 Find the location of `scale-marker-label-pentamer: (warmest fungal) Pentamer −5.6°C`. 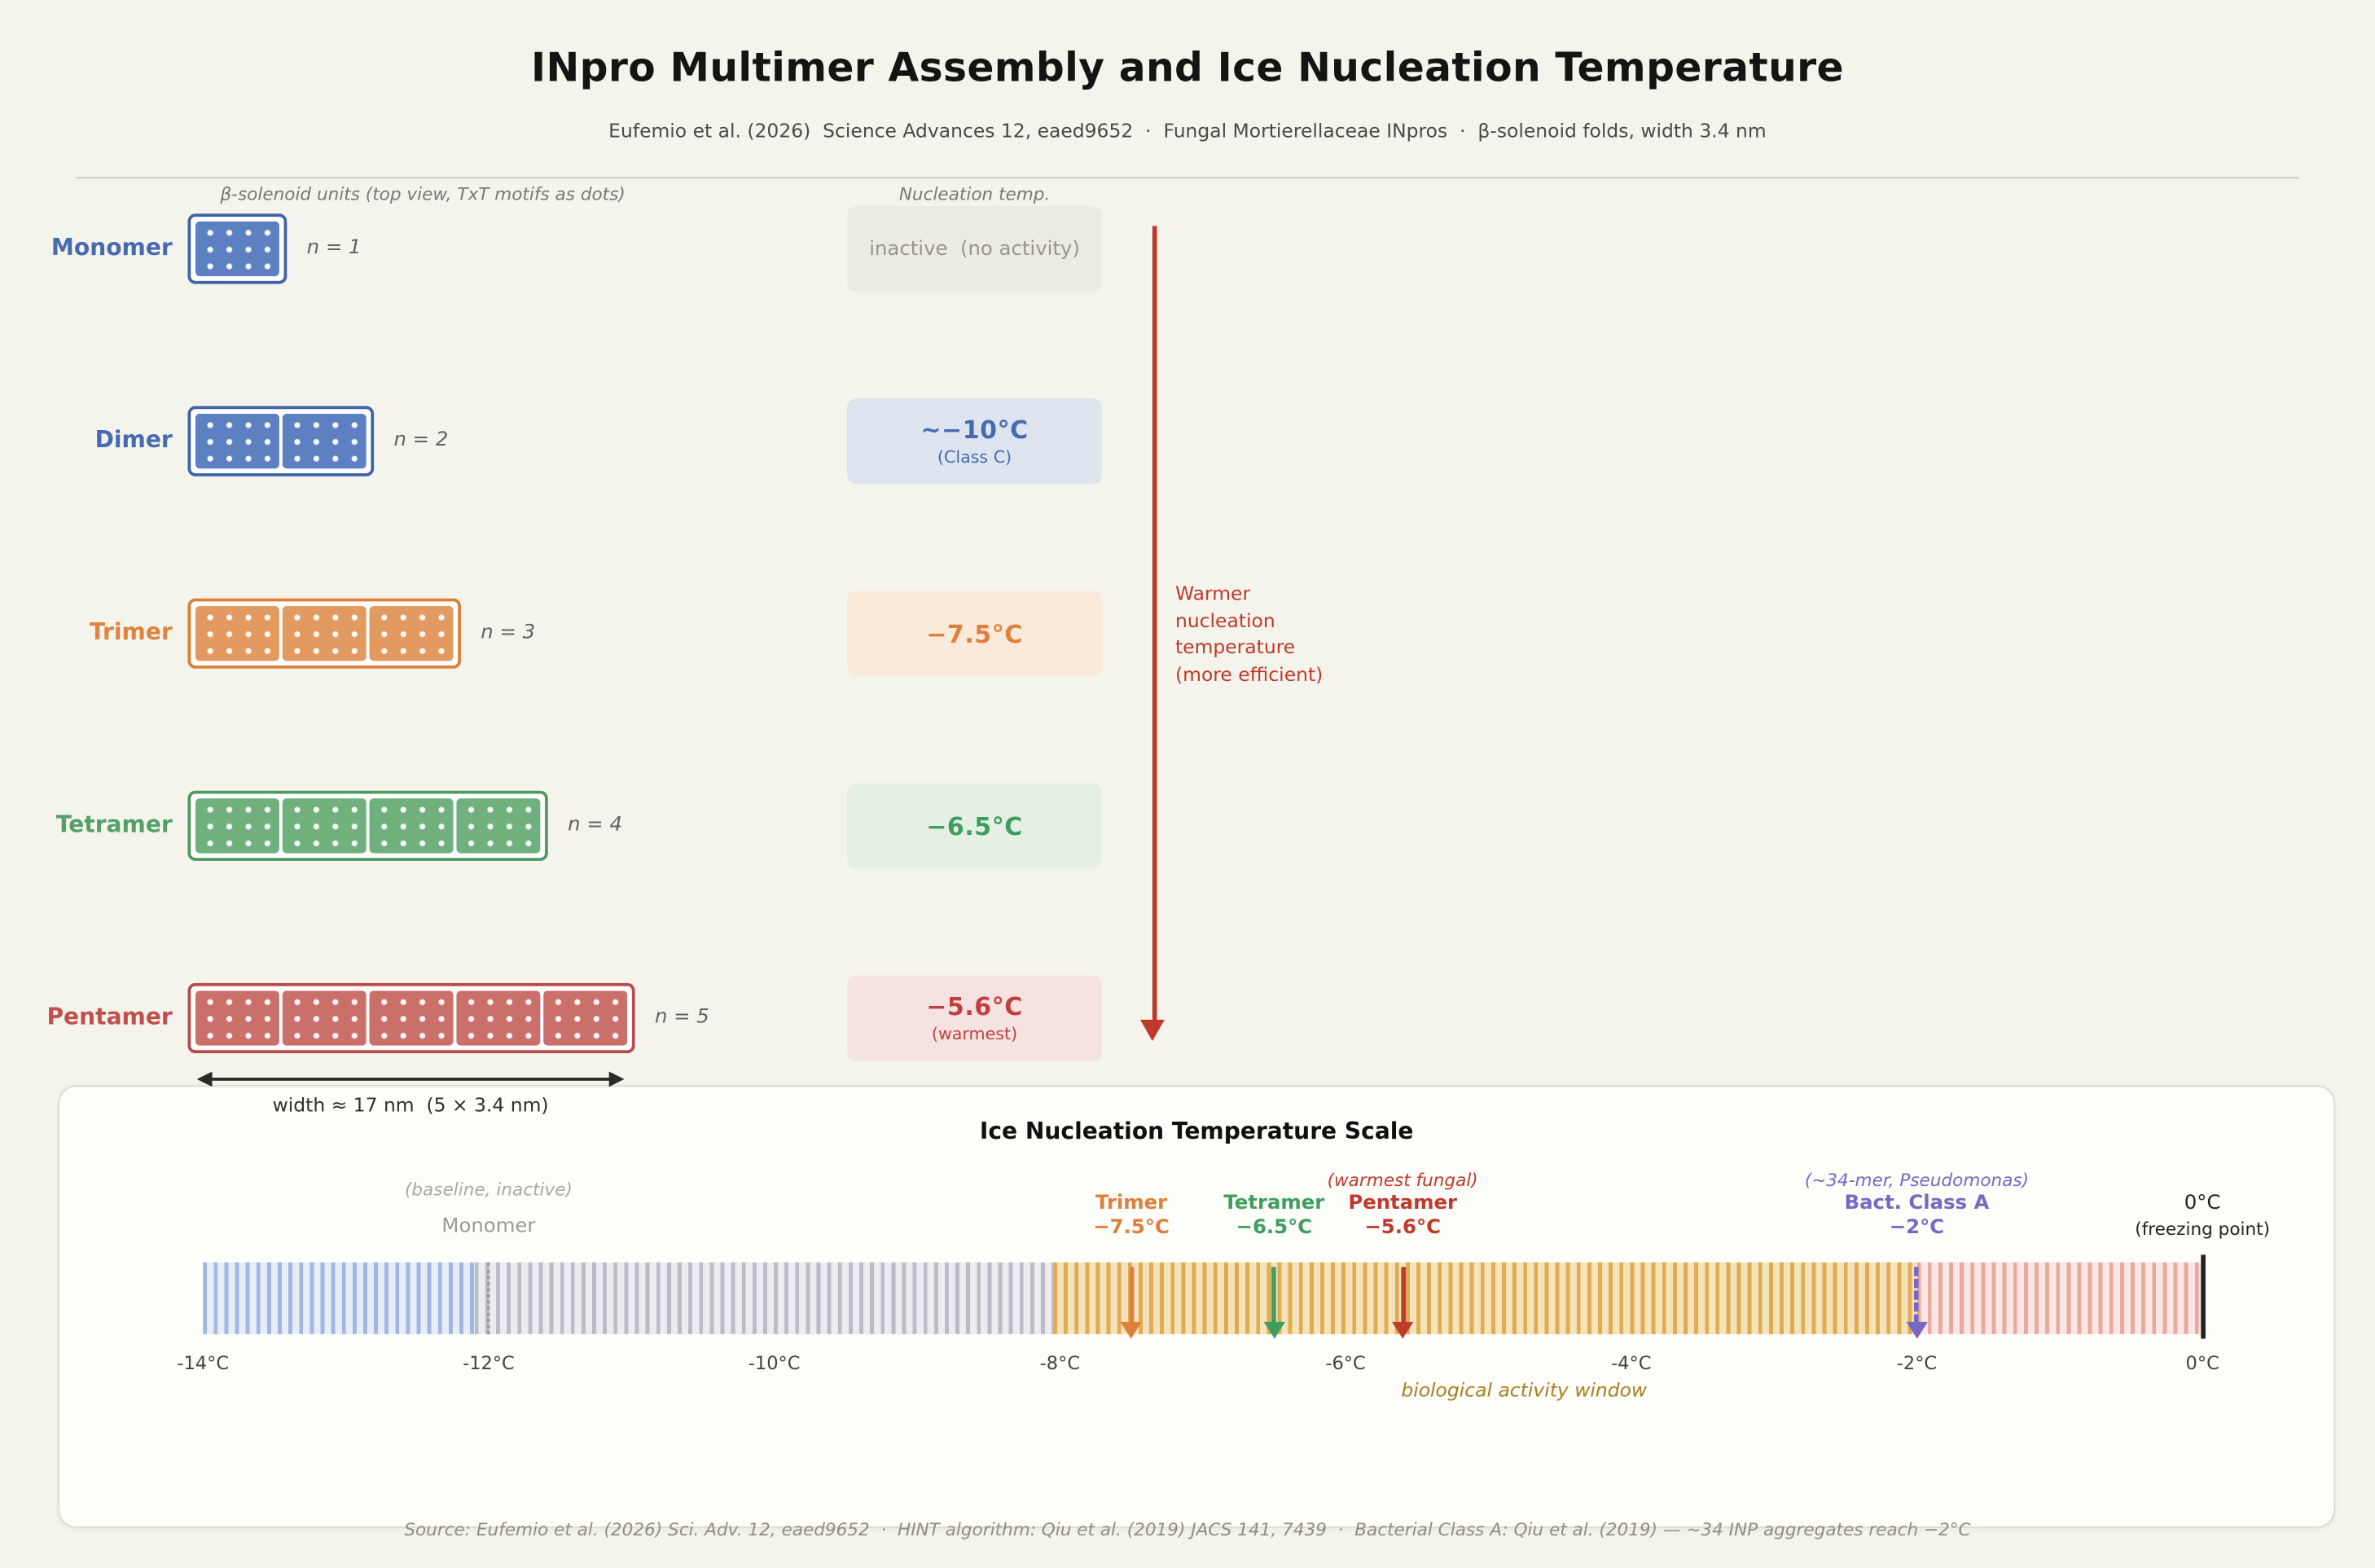

scale-marker-label-pentamer: (warmest fungal) Pentamer −5.6°C is located at coordinates (1402, 1204).